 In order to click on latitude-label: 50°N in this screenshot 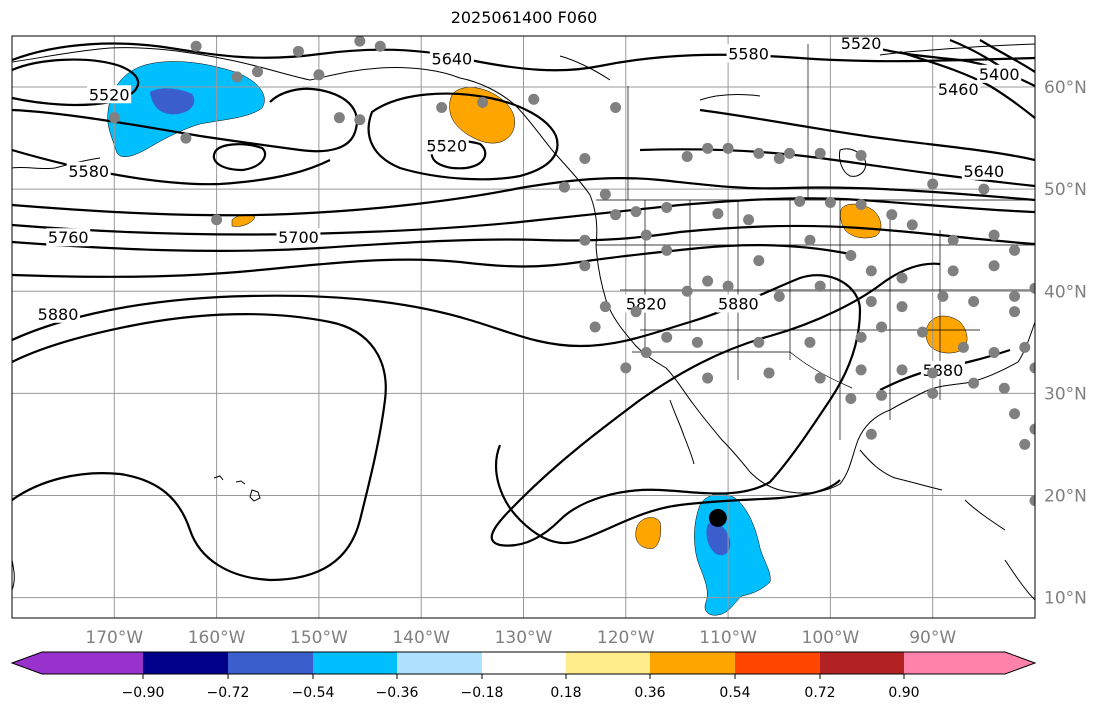, I will do `click(1065, 190)`.